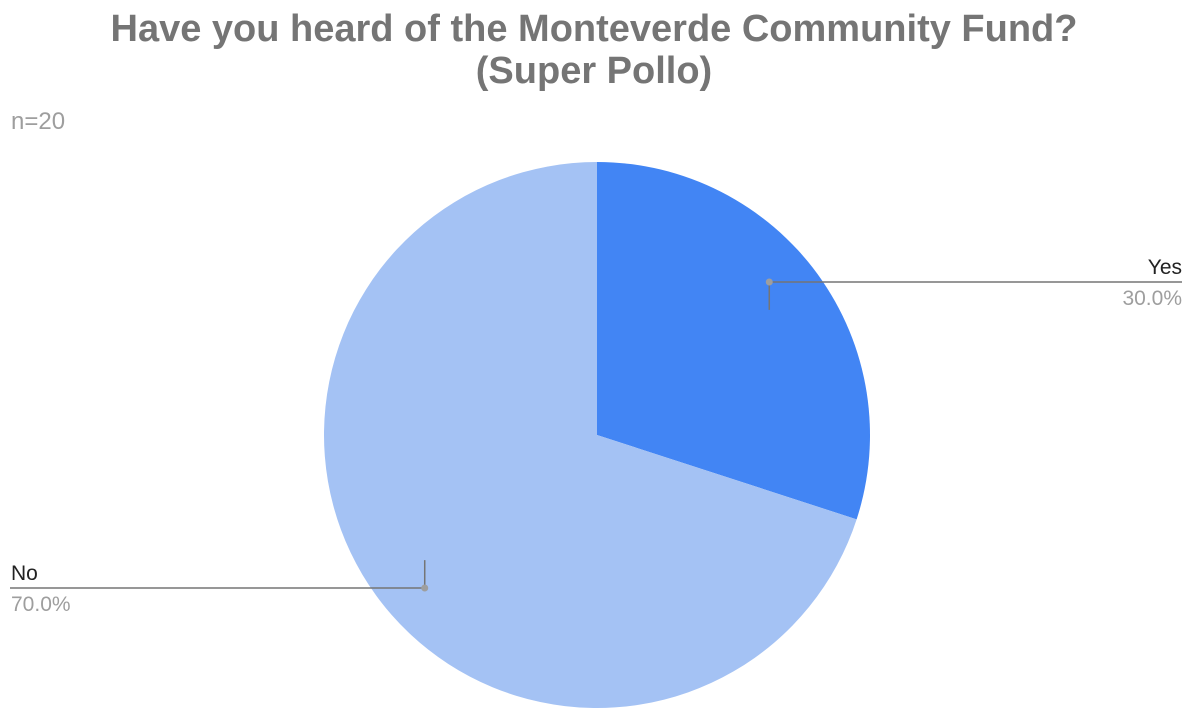  Describe the element at coordinates (425, 588) in the screenshot. I see `callout-dot-no` at that location.